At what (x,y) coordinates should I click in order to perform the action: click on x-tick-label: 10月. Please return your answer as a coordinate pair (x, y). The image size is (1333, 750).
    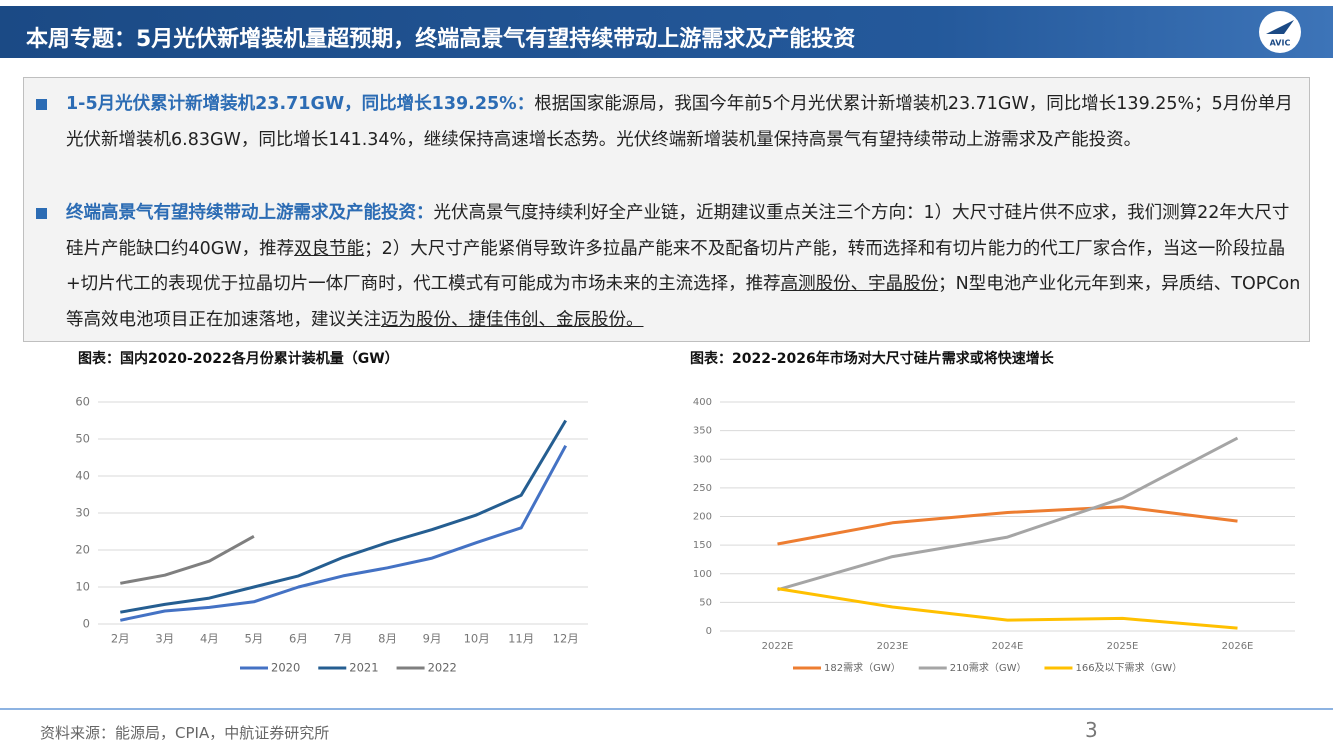
    Looking at the image, I should click on (477, 639).